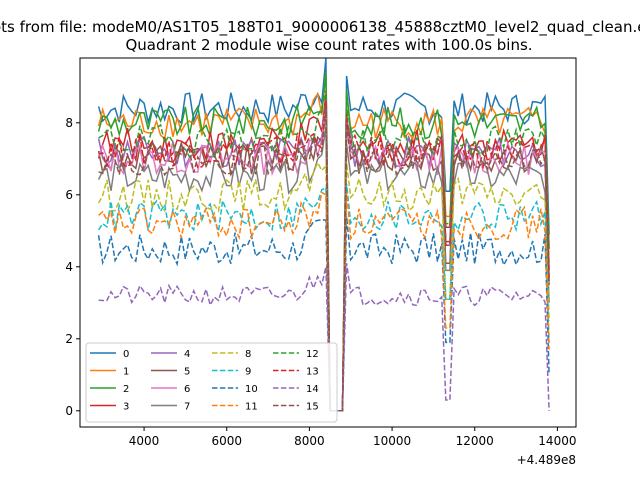  Describe the element at coordinates (352, 437) in the screenshot. I see `x-axis: 4000 6000 8000 10000 12000 14000` at that location.